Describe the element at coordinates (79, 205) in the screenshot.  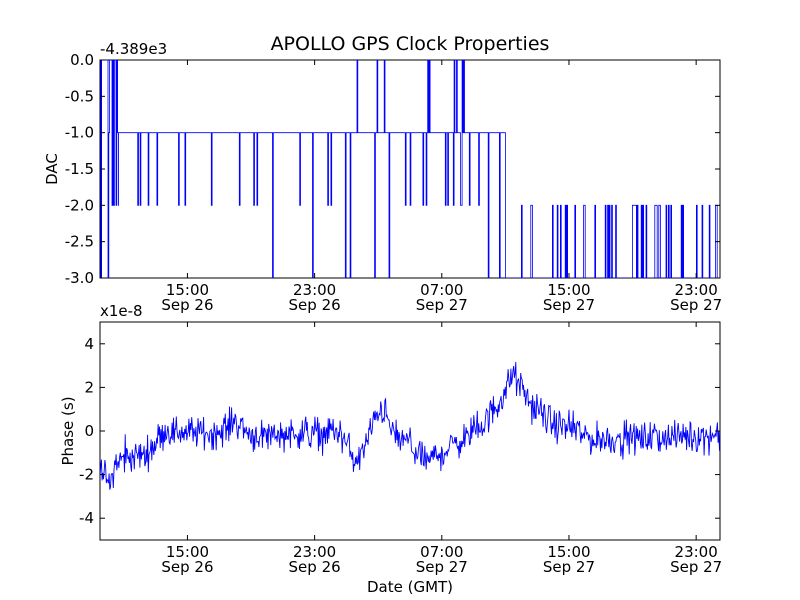
I see `dac-ytick-label: -2.0` at that location.